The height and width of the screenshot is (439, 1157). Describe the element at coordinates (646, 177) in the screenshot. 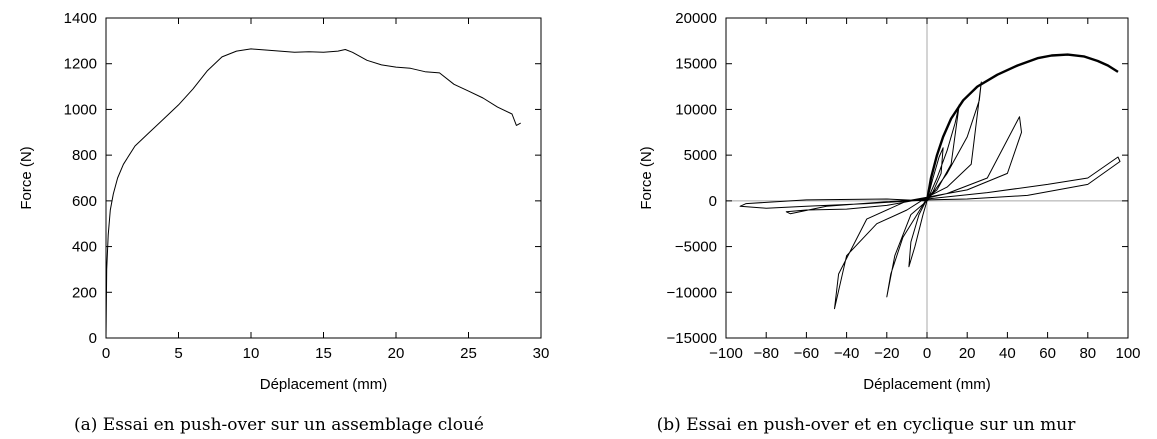

I see `chart-b-ylabel: Force (N)` at that location.